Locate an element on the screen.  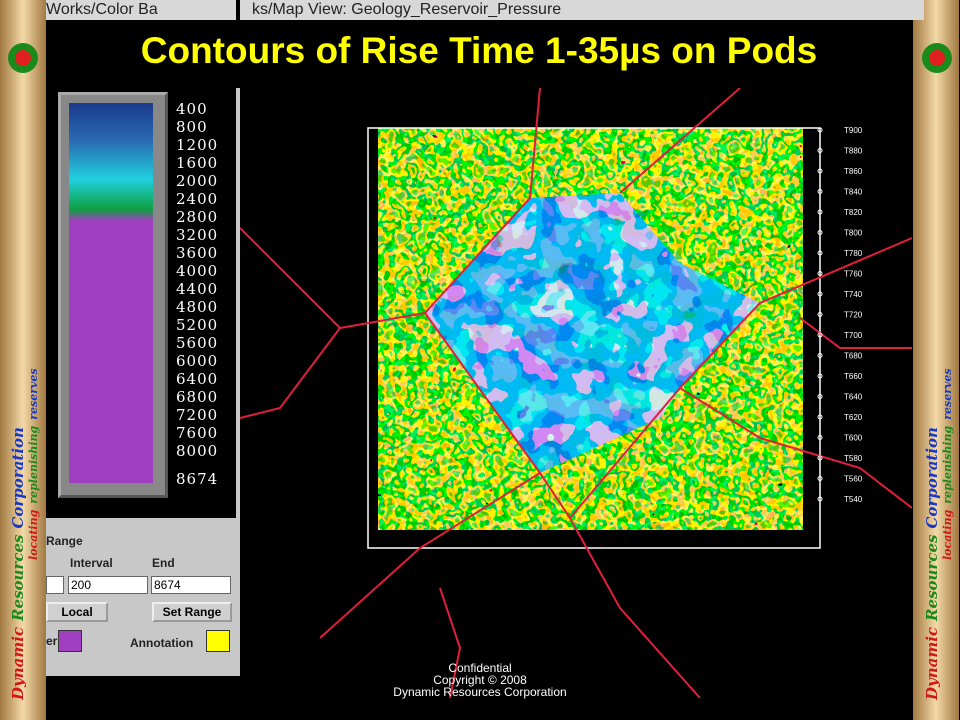
color-label: er is located at coordinates (52, 641).